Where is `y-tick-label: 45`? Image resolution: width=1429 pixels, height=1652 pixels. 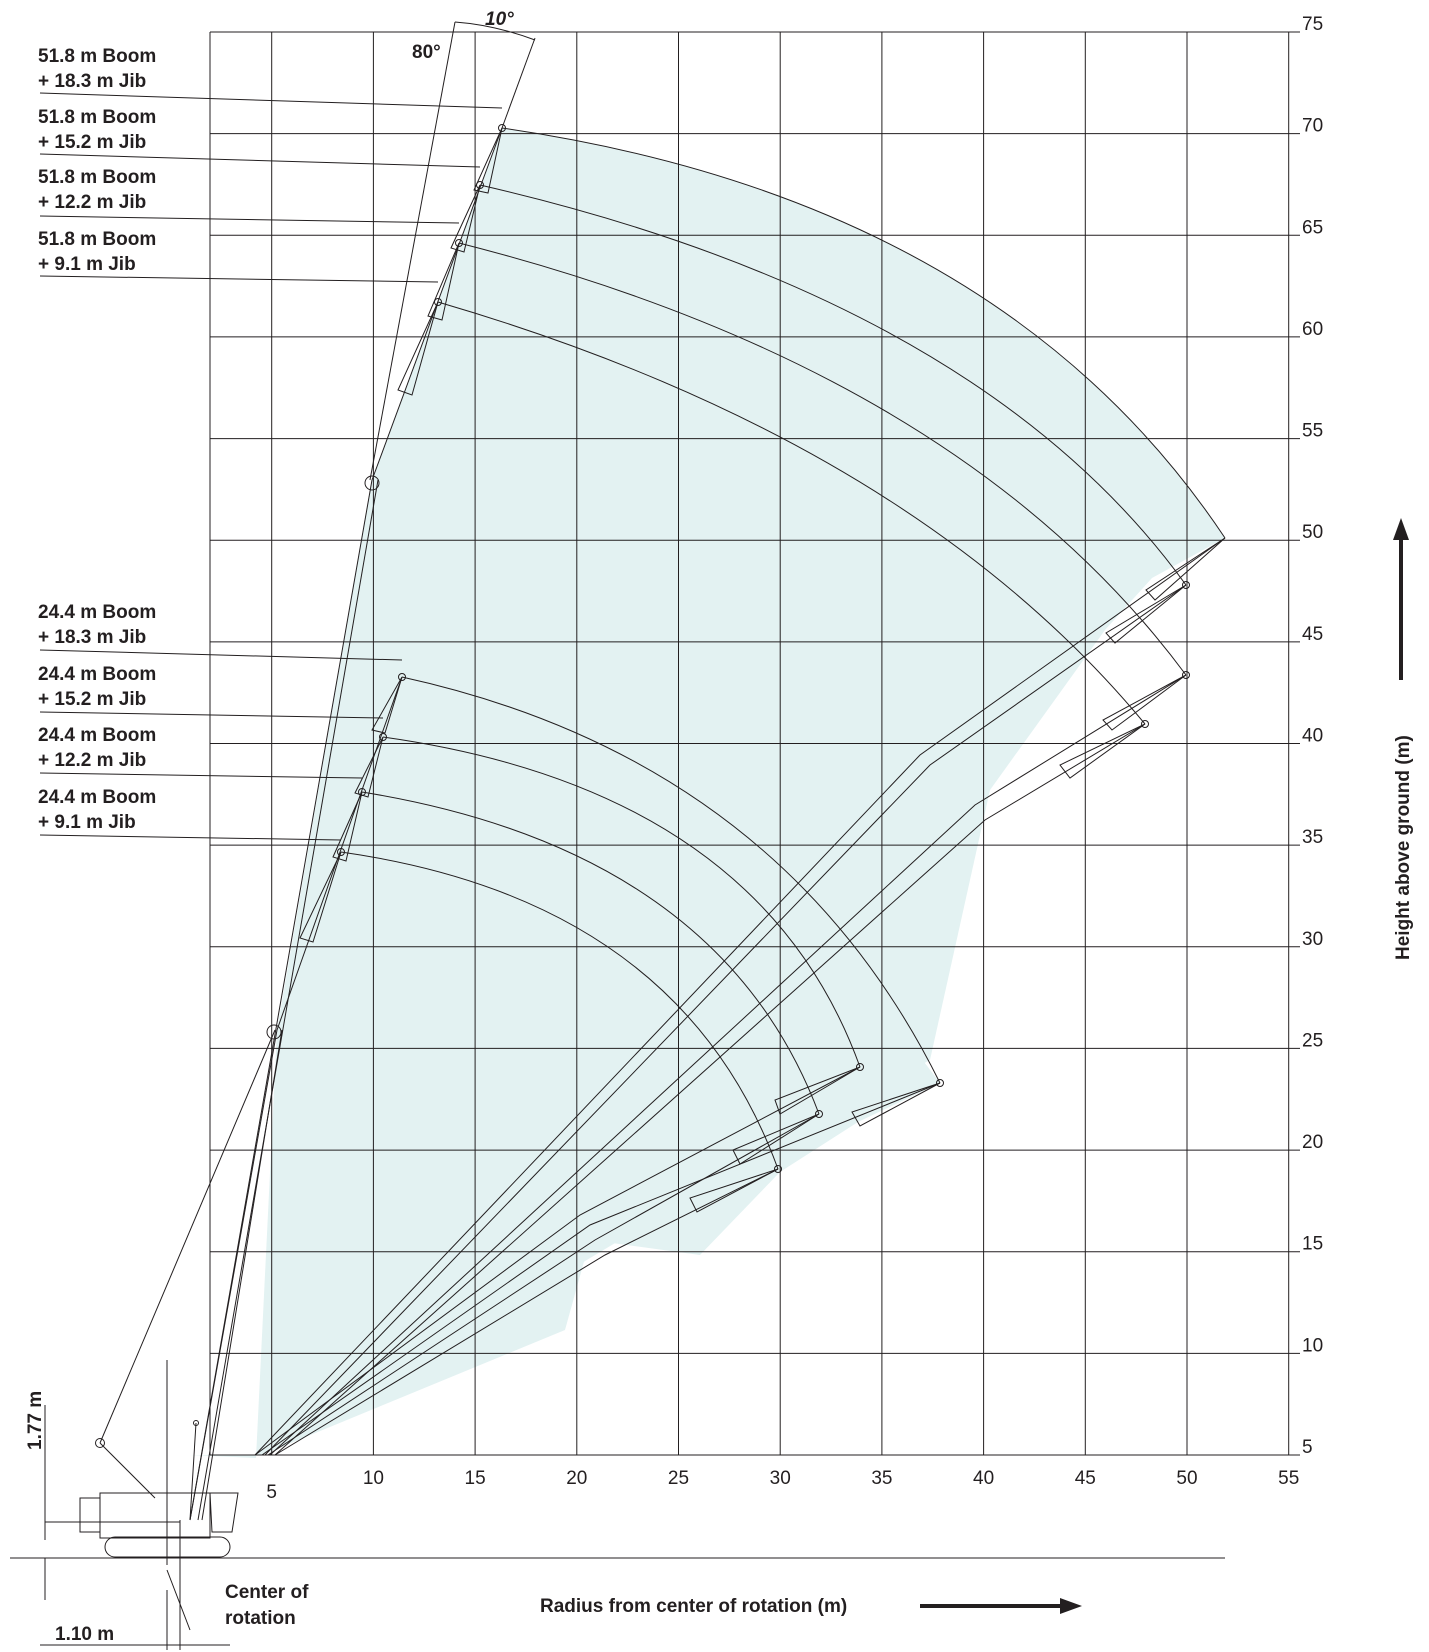
y-tick-label: 45 is located at coordinates (1312, 634).